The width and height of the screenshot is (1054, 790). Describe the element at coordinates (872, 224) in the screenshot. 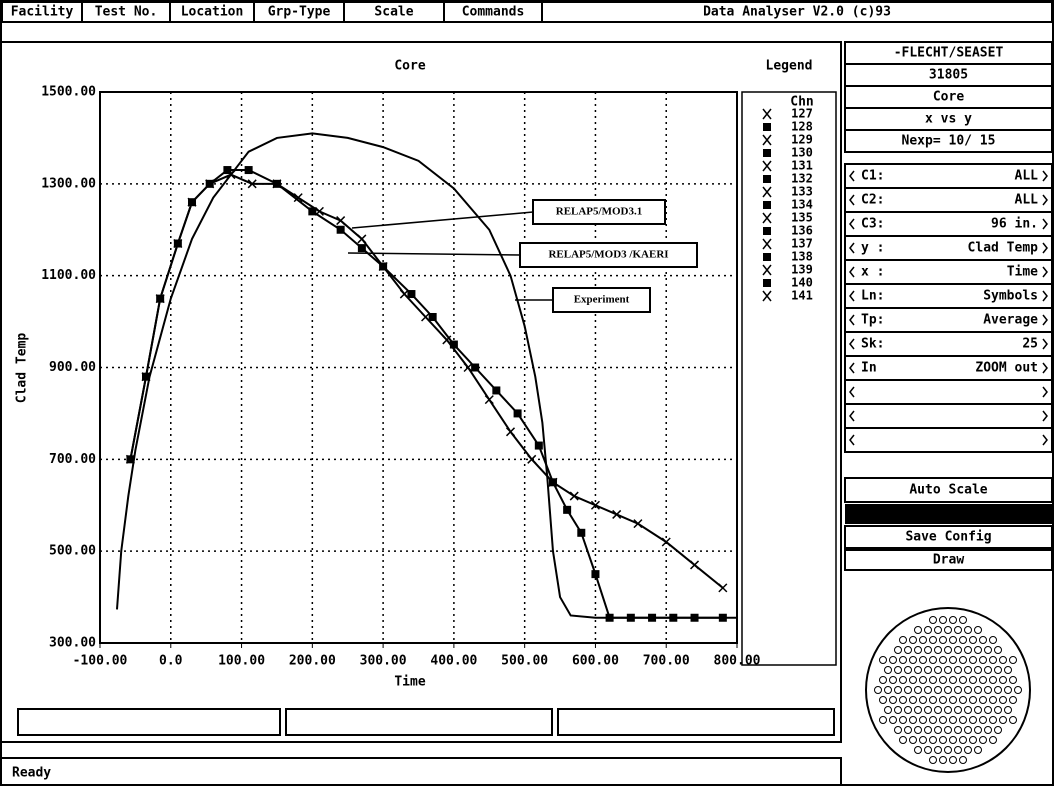

I see `option-label: C3:` at that location.